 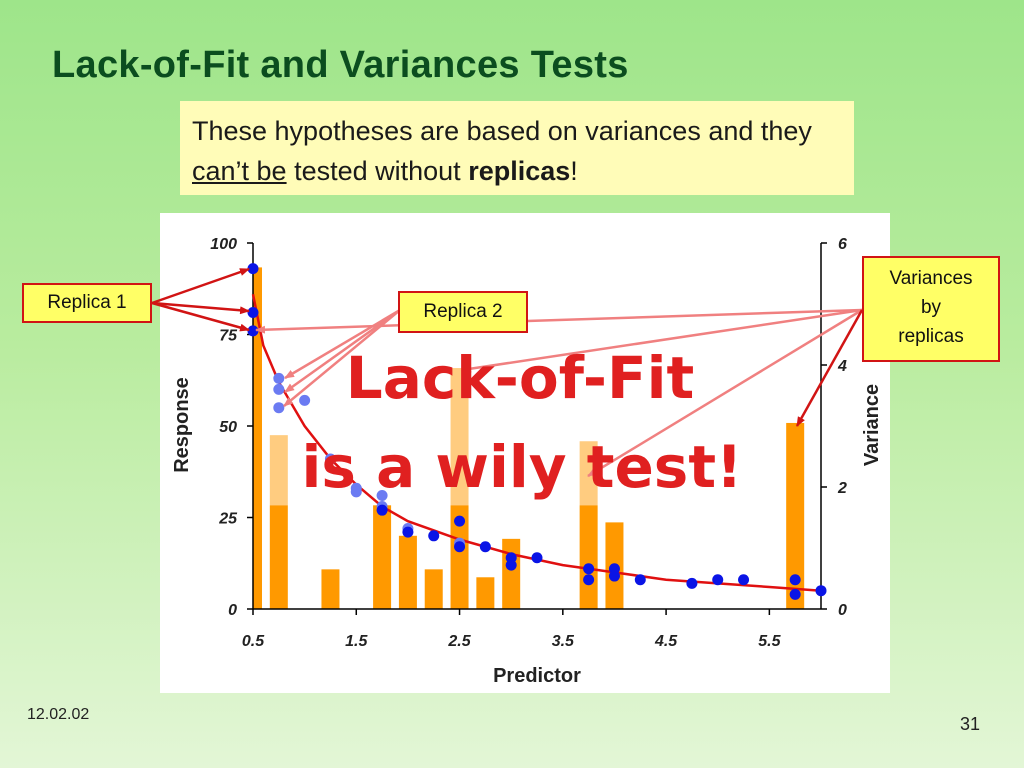 I want to click on replica2-callout: Replica 2, so click(x=463, y=312).